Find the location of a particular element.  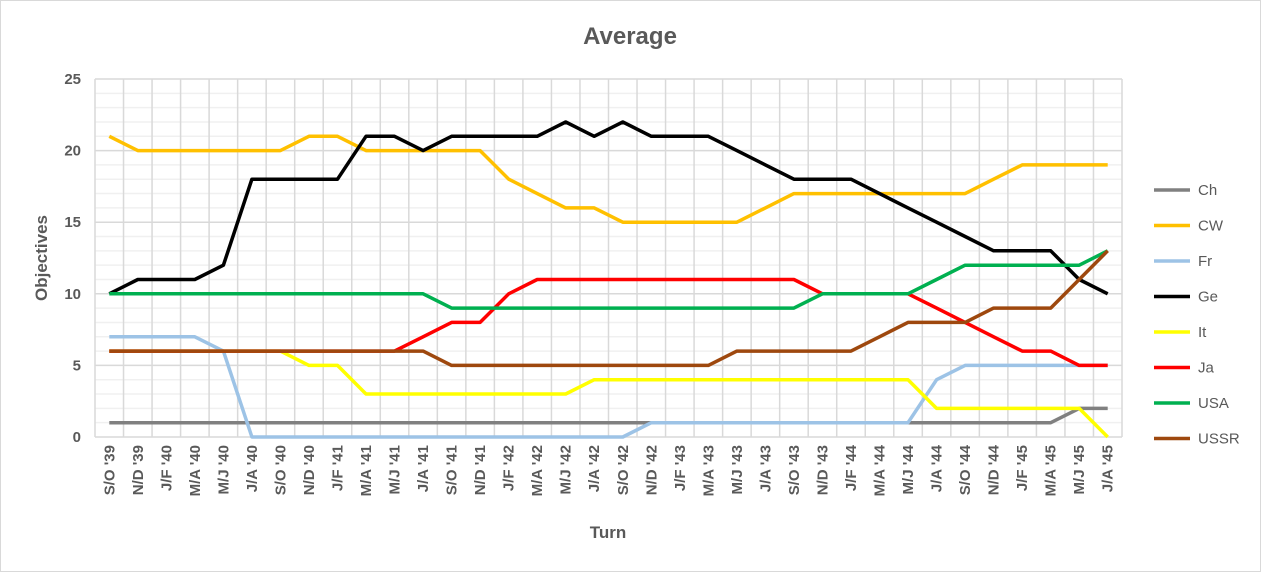

y-tick-label: 20 is located at coordinates (72, 151).